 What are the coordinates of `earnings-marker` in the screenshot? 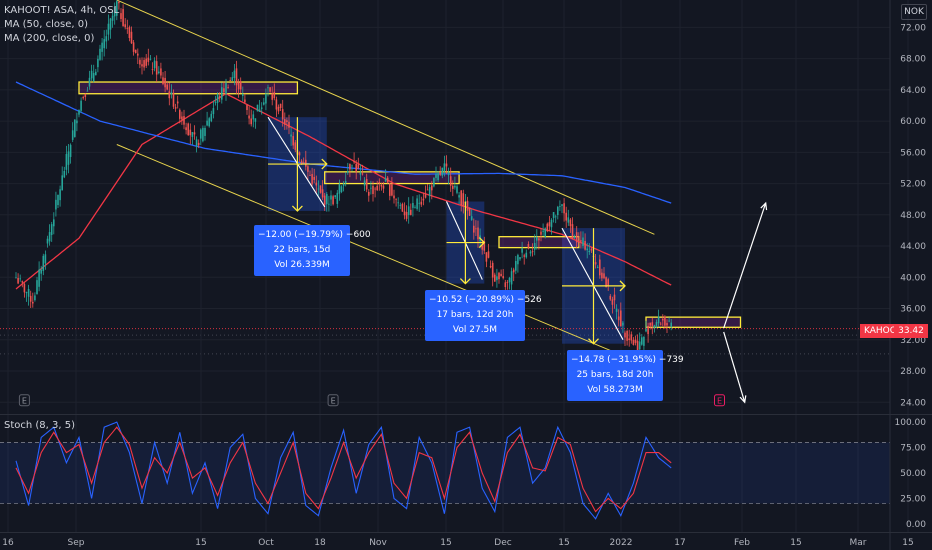 It's located at (24, 400).